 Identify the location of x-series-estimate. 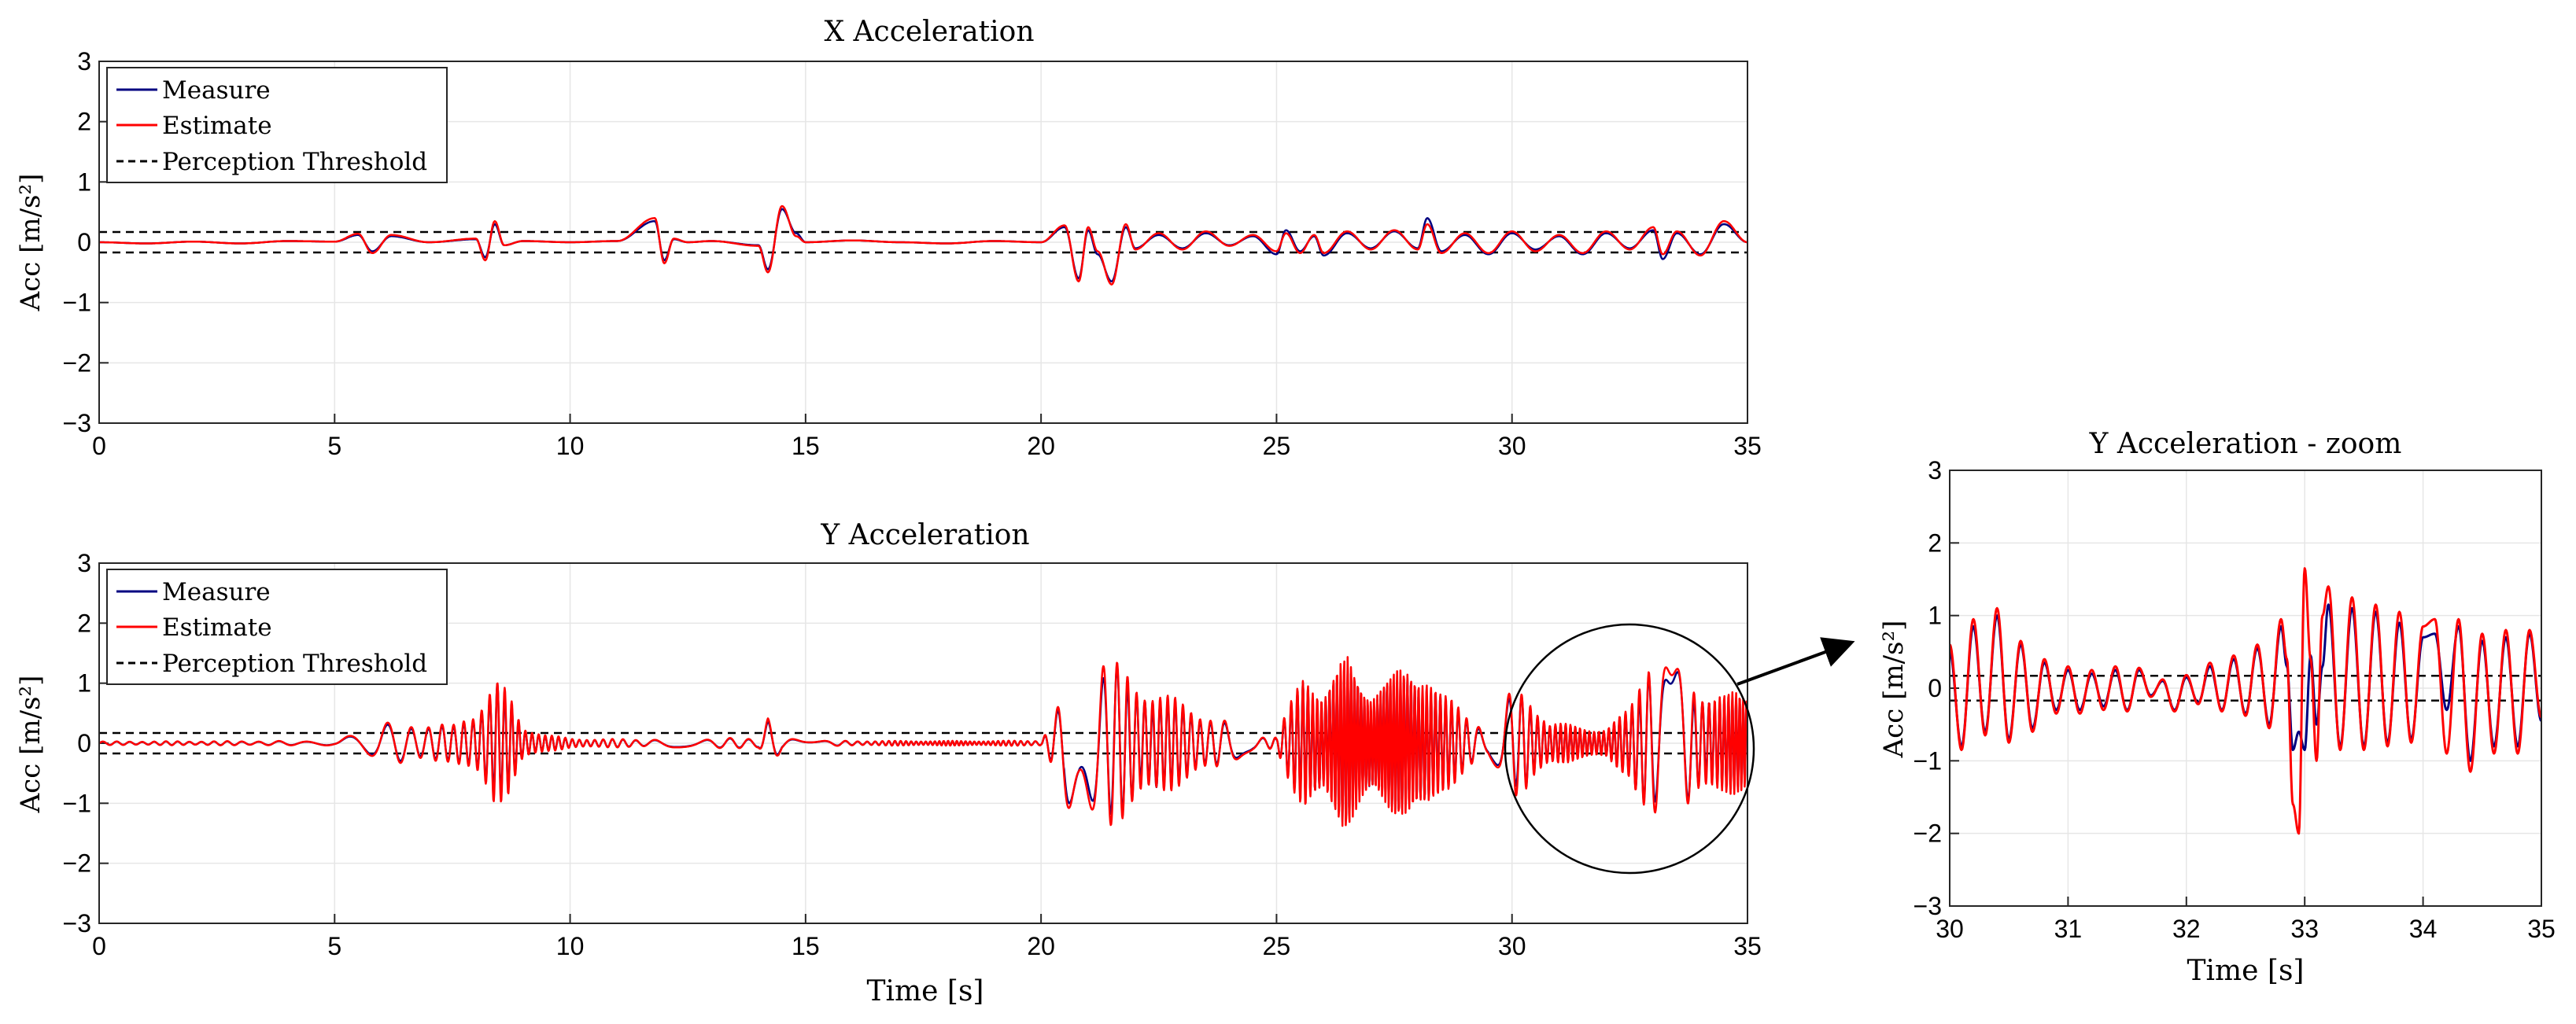
(923, 244).